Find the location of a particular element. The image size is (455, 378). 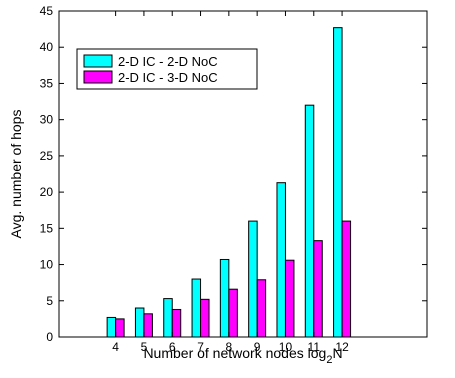

legend: 2-D IC - 2-D NoC 2-D IC - 3-D NoC is located at coordinates (167, 69).